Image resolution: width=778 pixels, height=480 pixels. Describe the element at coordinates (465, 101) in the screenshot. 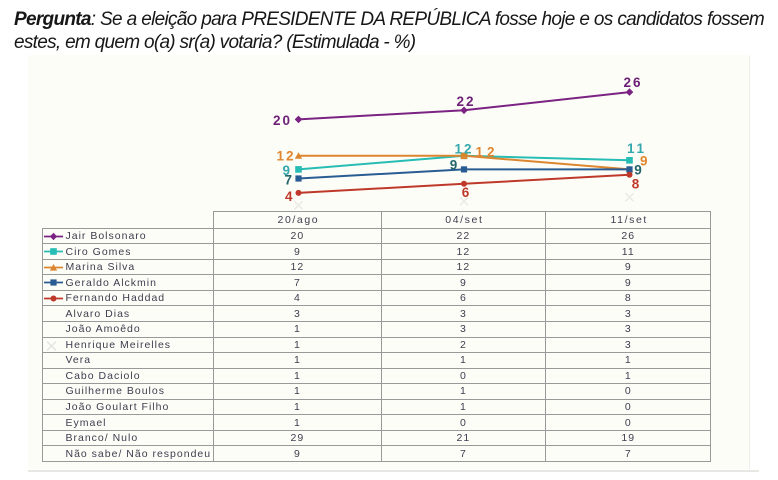

I see `svg-text: 22` at that location.